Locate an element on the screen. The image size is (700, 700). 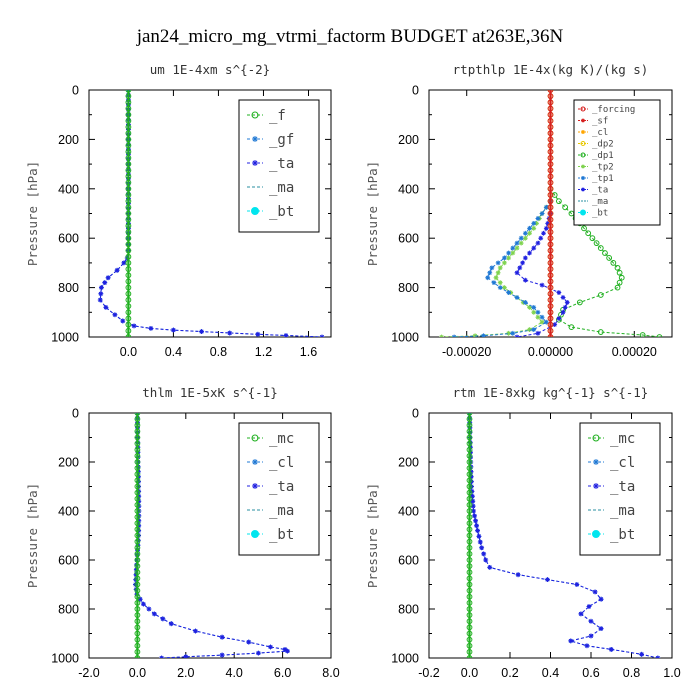
series-line-_ta is located at coordinates (211, 213).